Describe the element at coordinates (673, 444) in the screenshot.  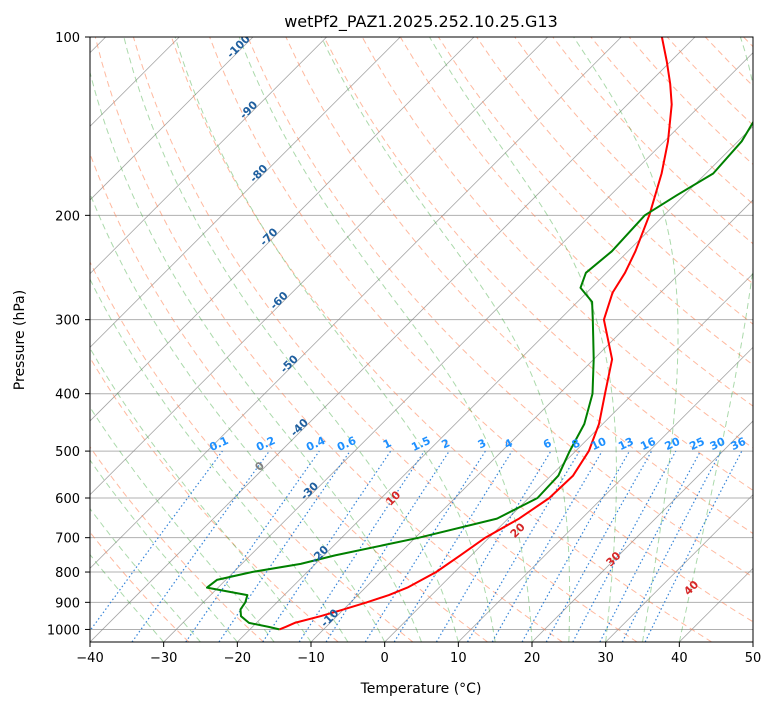
I see `mixing-ratio-label: 20` at that location.